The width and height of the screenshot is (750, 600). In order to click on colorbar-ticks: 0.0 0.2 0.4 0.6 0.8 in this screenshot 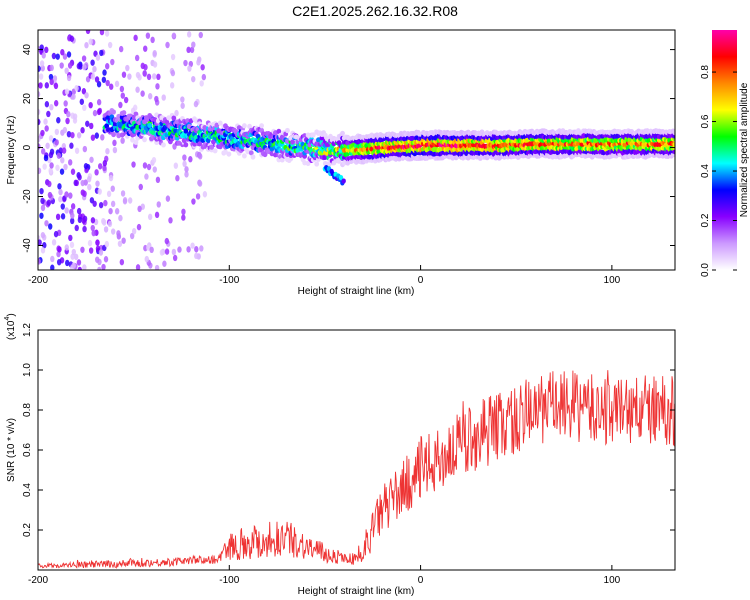, I will do `click(718, 171)`.